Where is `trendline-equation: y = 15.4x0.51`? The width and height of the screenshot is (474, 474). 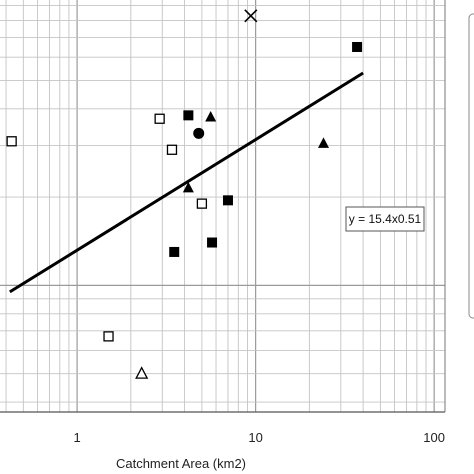 trendline-equation: y = 15.4x0.51 is located at coordinates (385, 219).